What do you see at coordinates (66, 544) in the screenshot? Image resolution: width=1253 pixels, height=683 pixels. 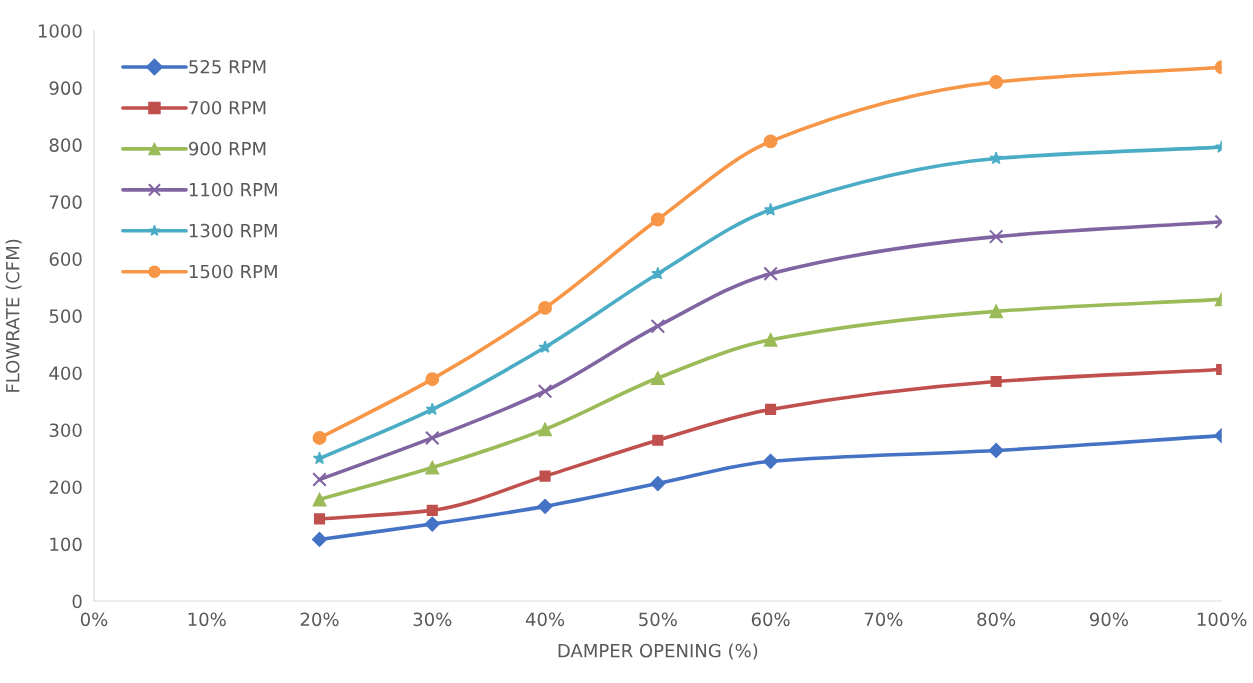 I see `y-tick-label: 100` at bounding box center [66, 544].